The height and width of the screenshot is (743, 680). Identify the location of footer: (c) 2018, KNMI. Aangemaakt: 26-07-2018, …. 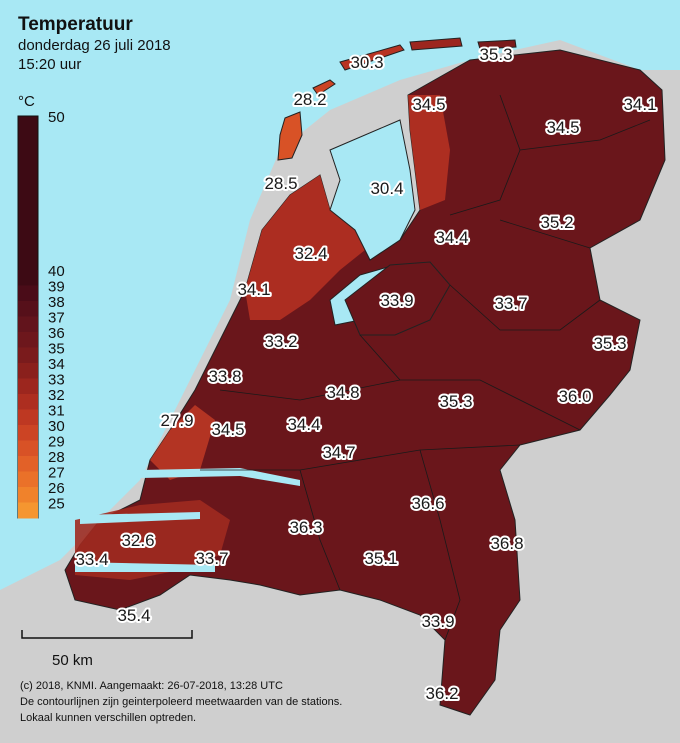
(181, 702).